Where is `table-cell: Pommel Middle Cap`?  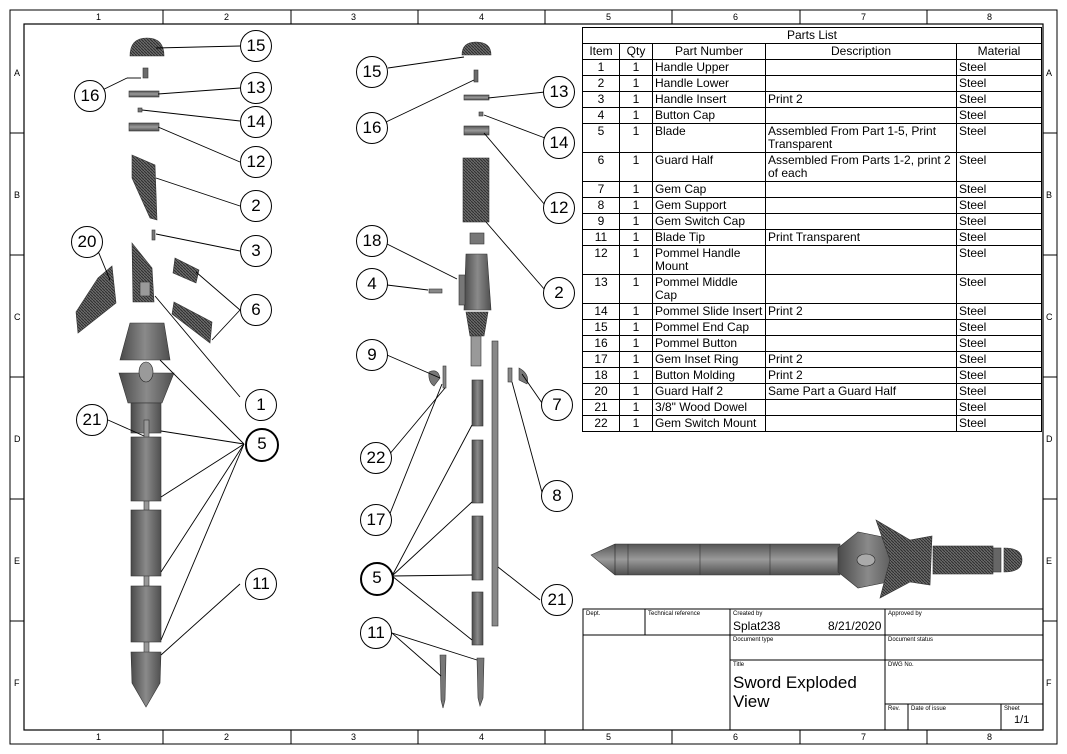
table-cell: Pommel Middle Cap is located at coordinates (709, 289).